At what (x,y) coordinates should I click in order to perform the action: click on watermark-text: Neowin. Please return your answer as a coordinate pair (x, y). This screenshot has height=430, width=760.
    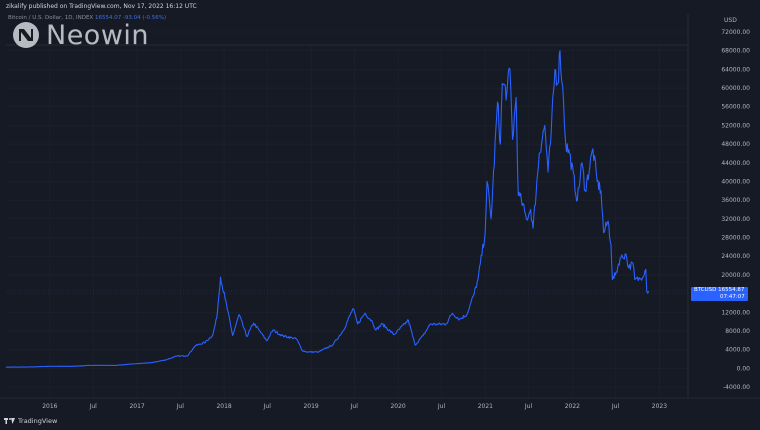
    Looking at the image, I should click on (98, 35).